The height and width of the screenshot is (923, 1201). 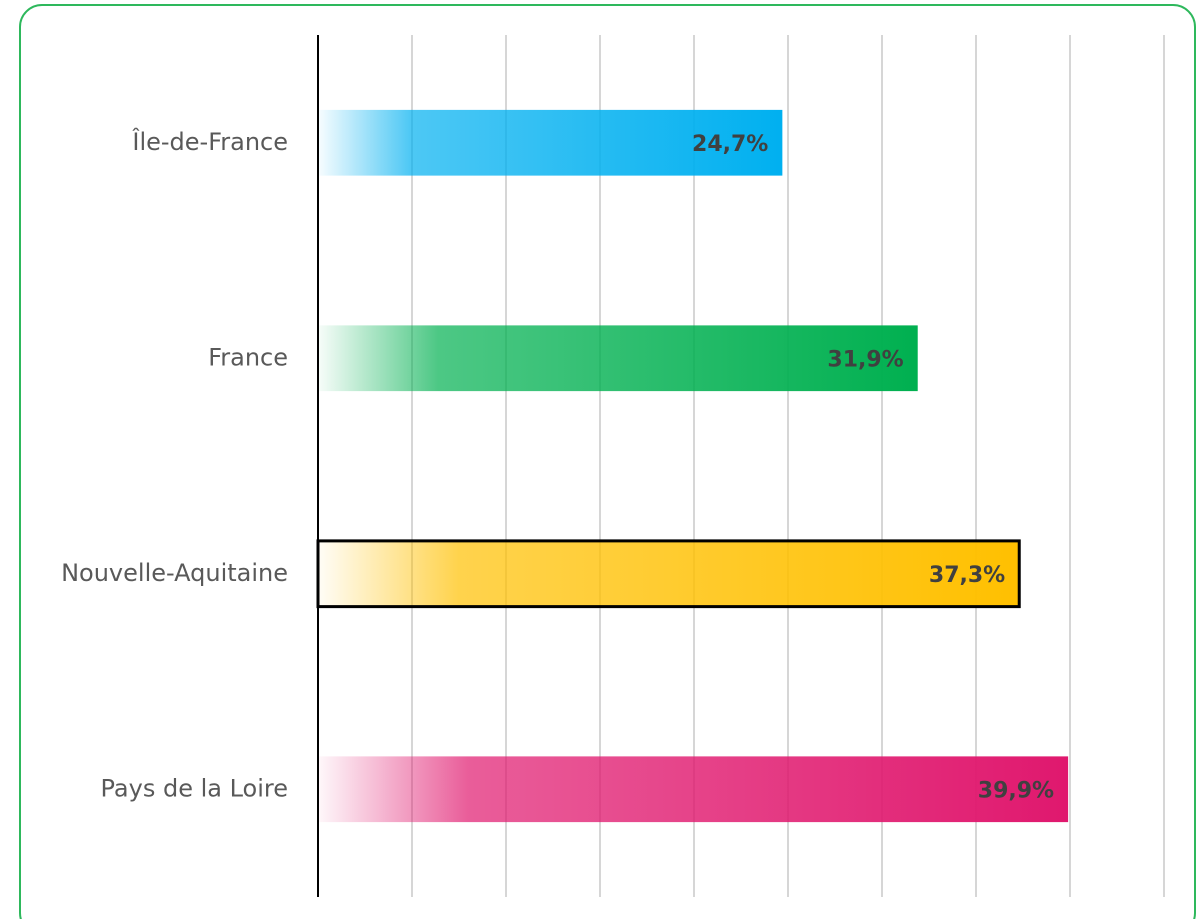 What do you see at coordinates (730, 144) in the screenshot?
I see `value-label: 24,7%` at bounding box center [730, 144].